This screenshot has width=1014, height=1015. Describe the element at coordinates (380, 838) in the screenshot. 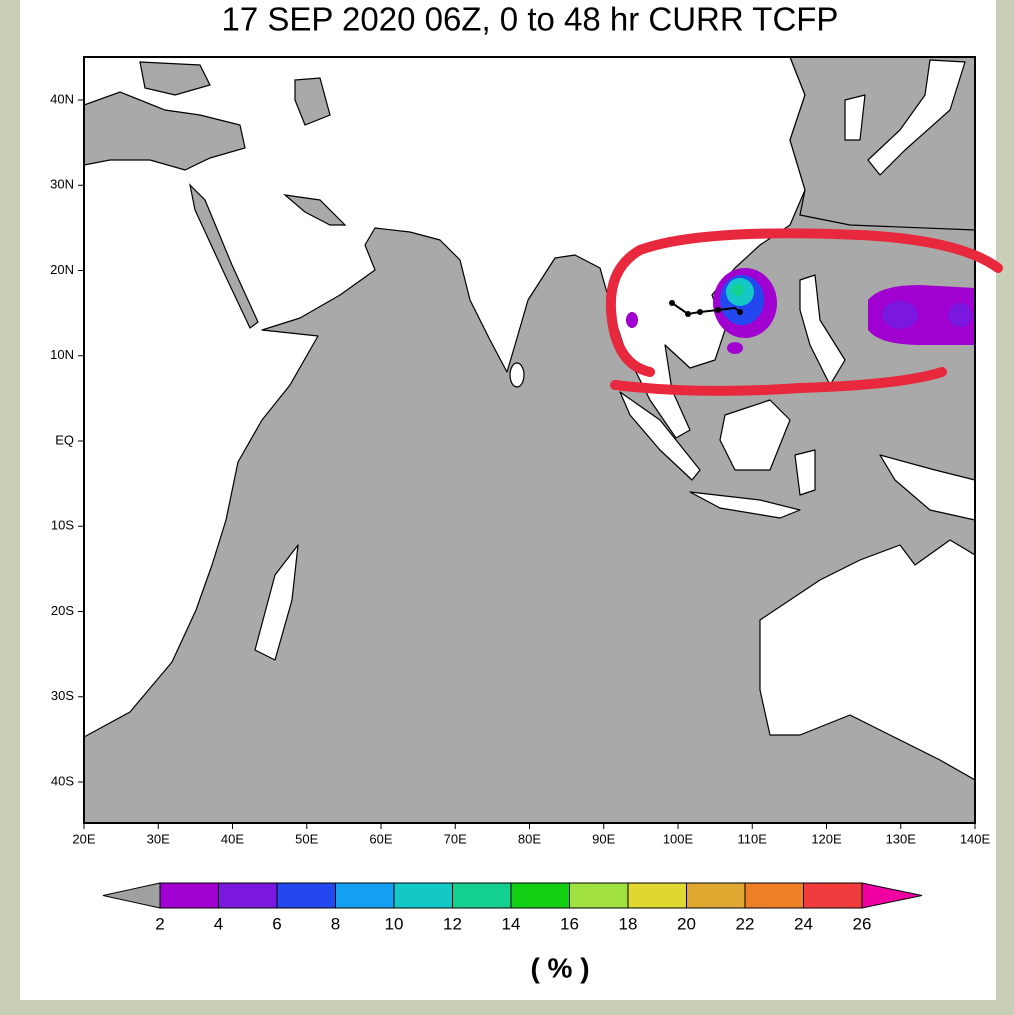

I see `lon-label: 60E` at that location.